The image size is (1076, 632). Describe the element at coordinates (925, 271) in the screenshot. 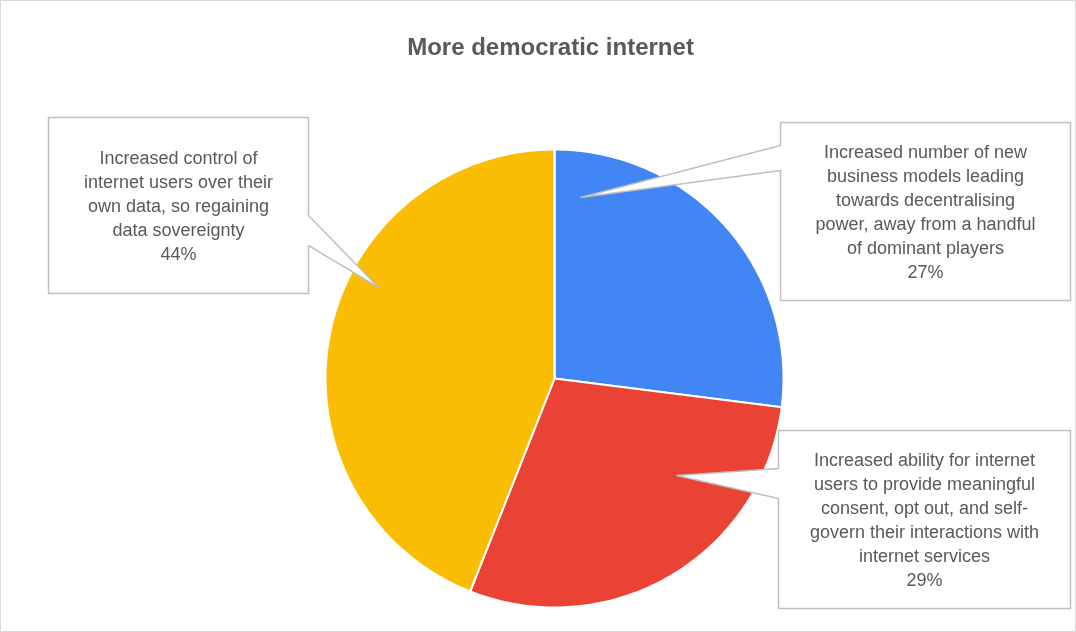

I see `data-label: 27%` at that location.